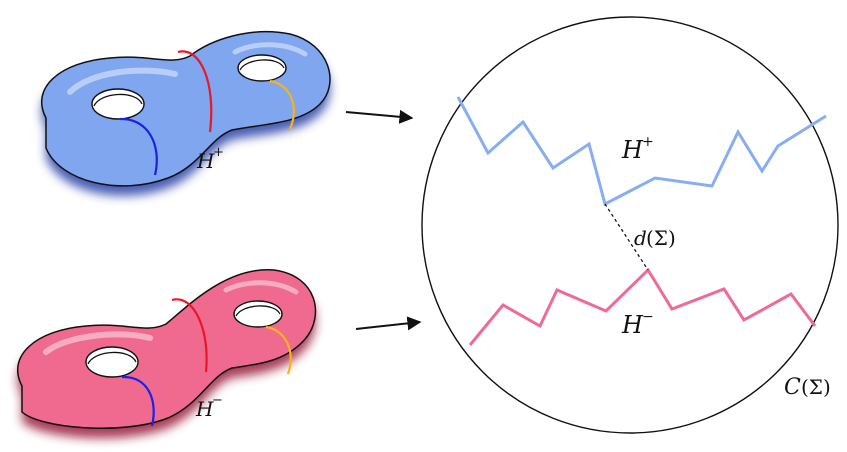  What do you see at coordinates (278, 350) in the screenshot?
I see `surface-bottom-meridian-right` at bounding box center [278, 350].